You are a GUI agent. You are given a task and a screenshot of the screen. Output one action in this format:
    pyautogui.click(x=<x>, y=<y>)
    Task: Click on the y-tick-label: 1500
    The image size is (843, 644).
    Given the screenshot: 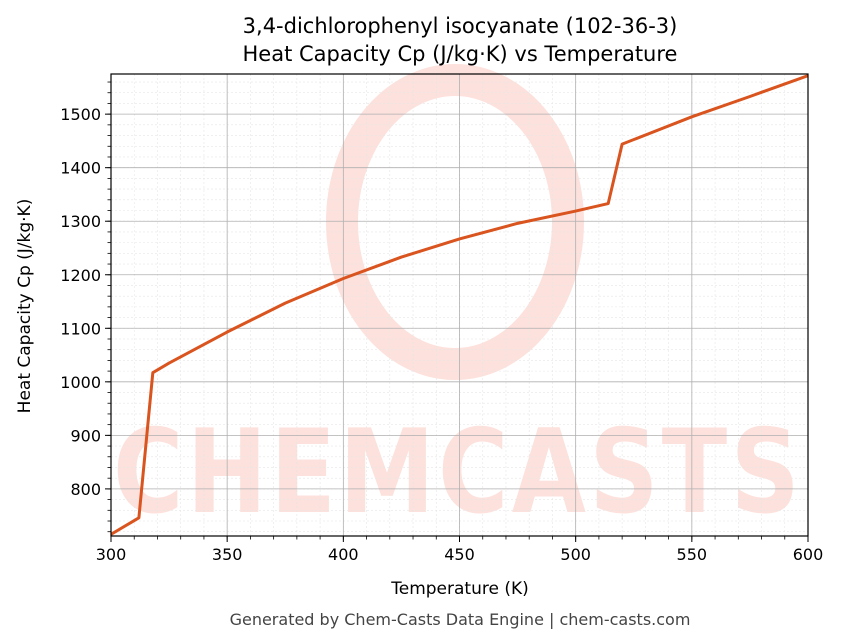 What is the action you would take?
    pyautogui.click(x=80, y=114)
    